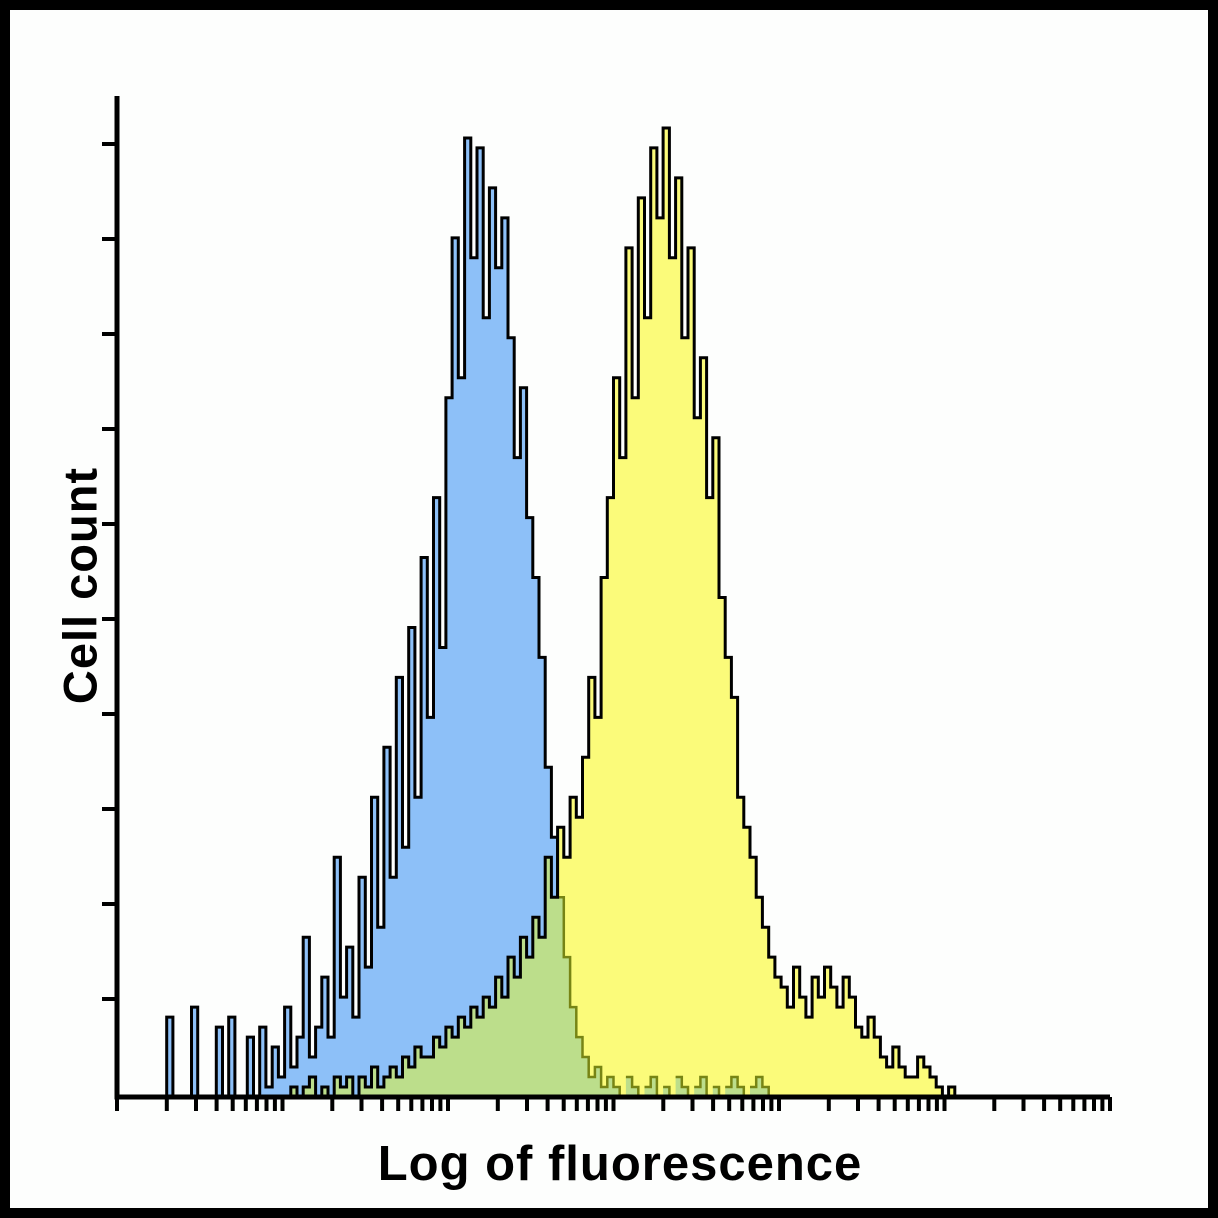 This screenshot has height=1218, width=1218. I want to click on y-axis-label: Cell count, so click(80, 585).